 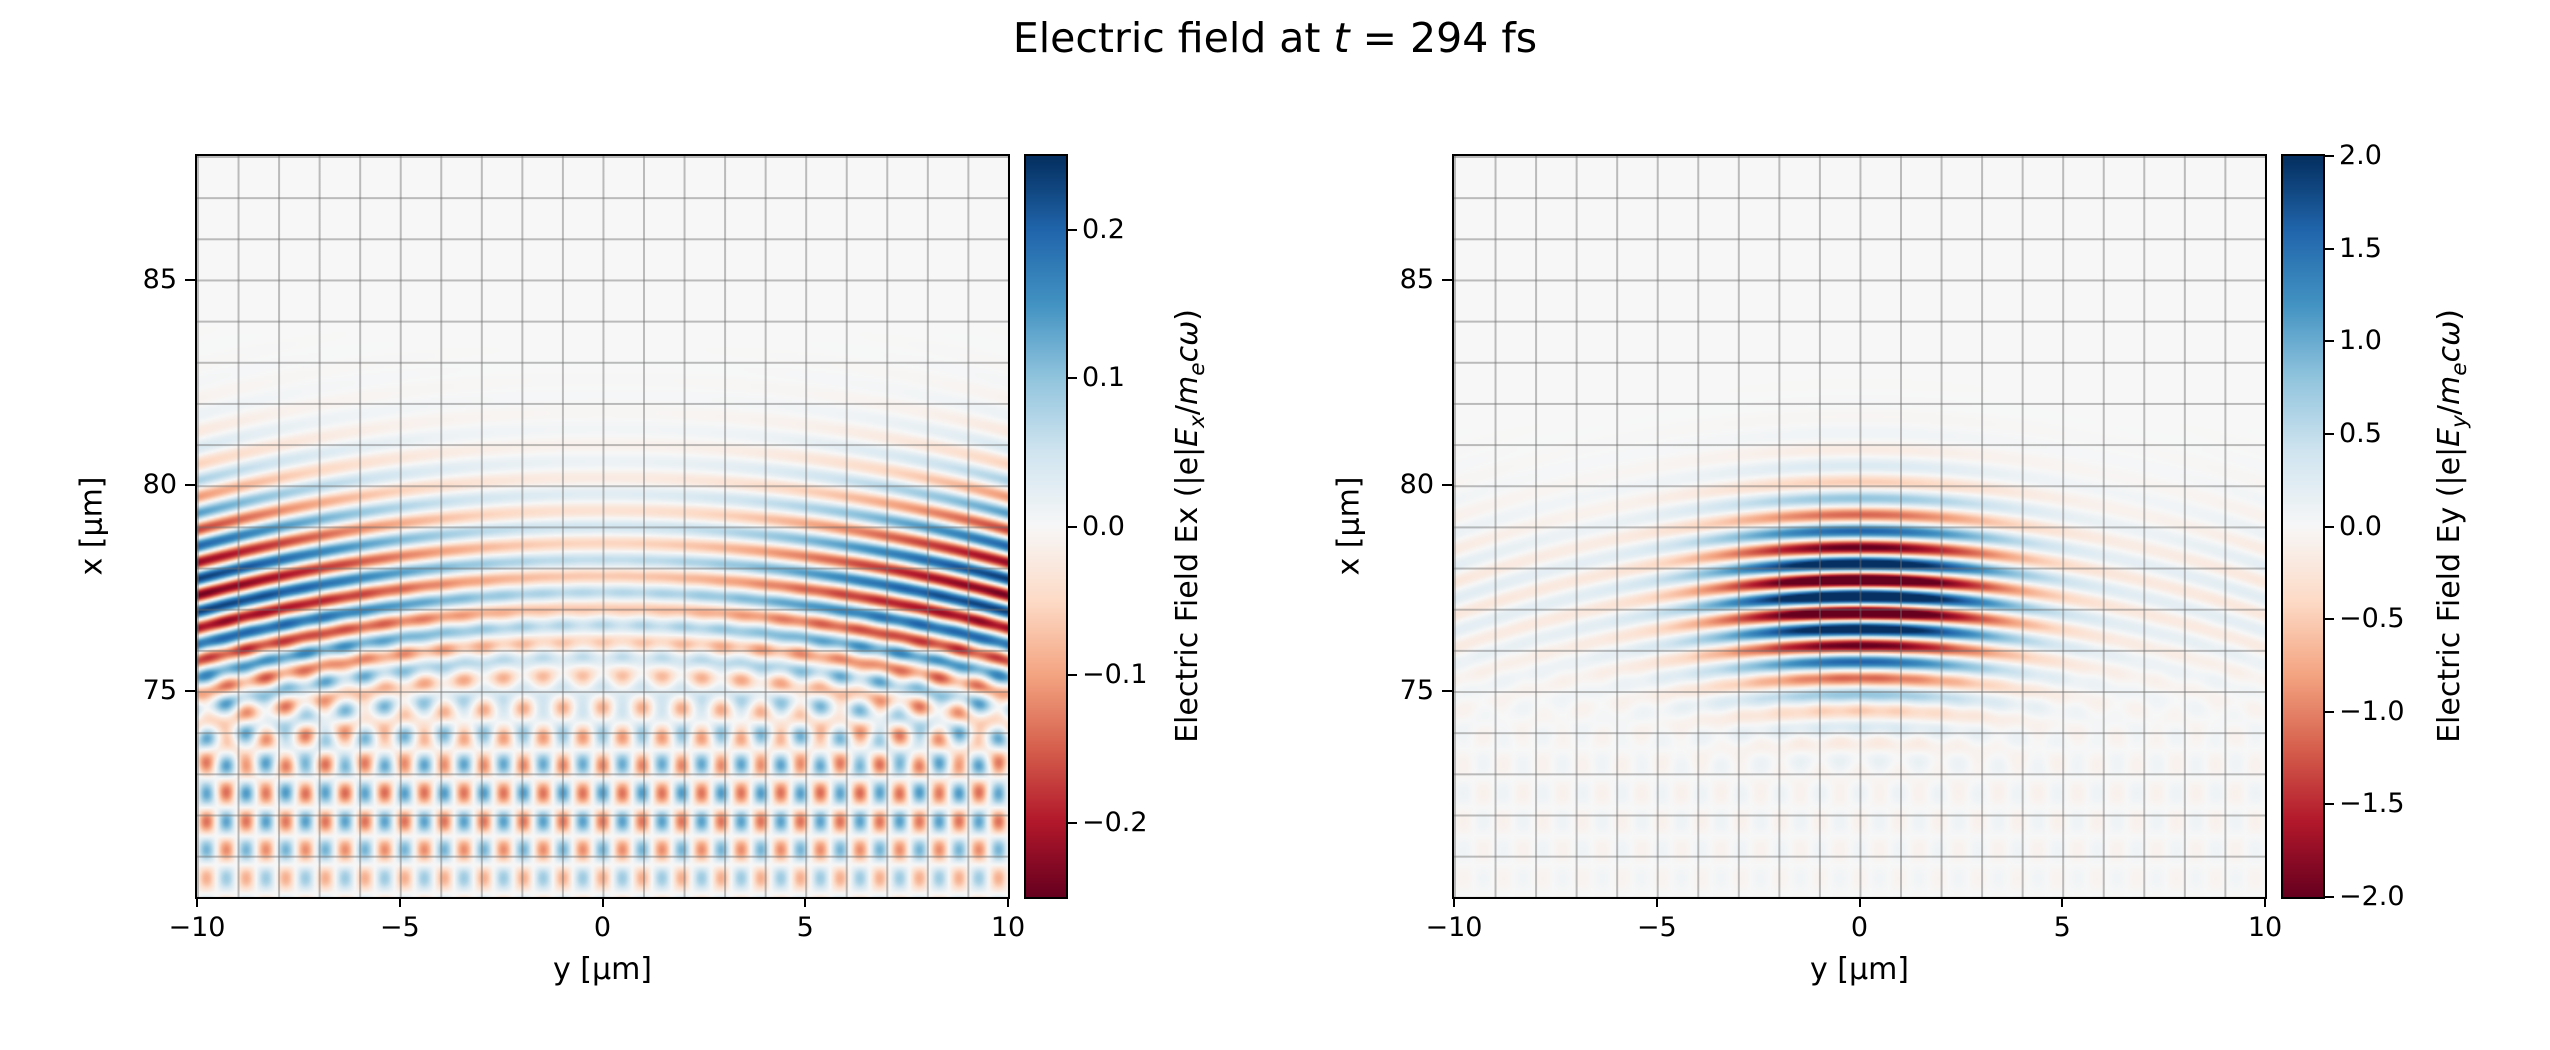 What do you see at coordinates (1103, 230) in the screenshot?
I see `colorbar-tick-label: 0.2` at bounding box center [1103, 230].